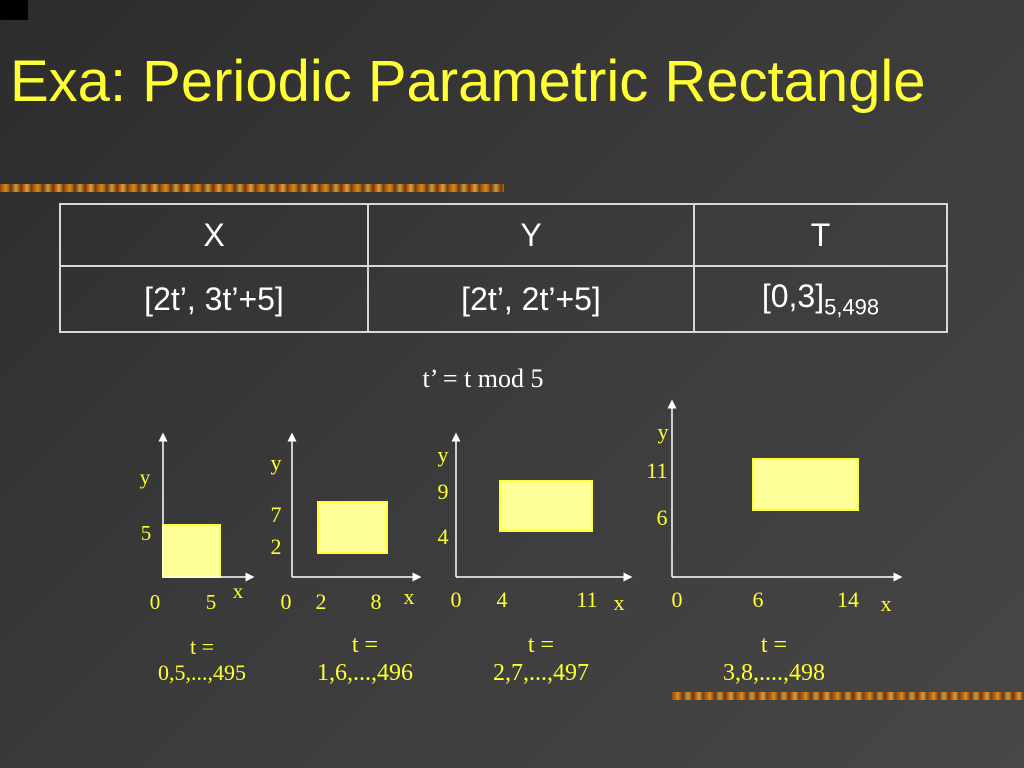  I want to click on cell-t-range: [0,3]5,498, so click(820, 299).